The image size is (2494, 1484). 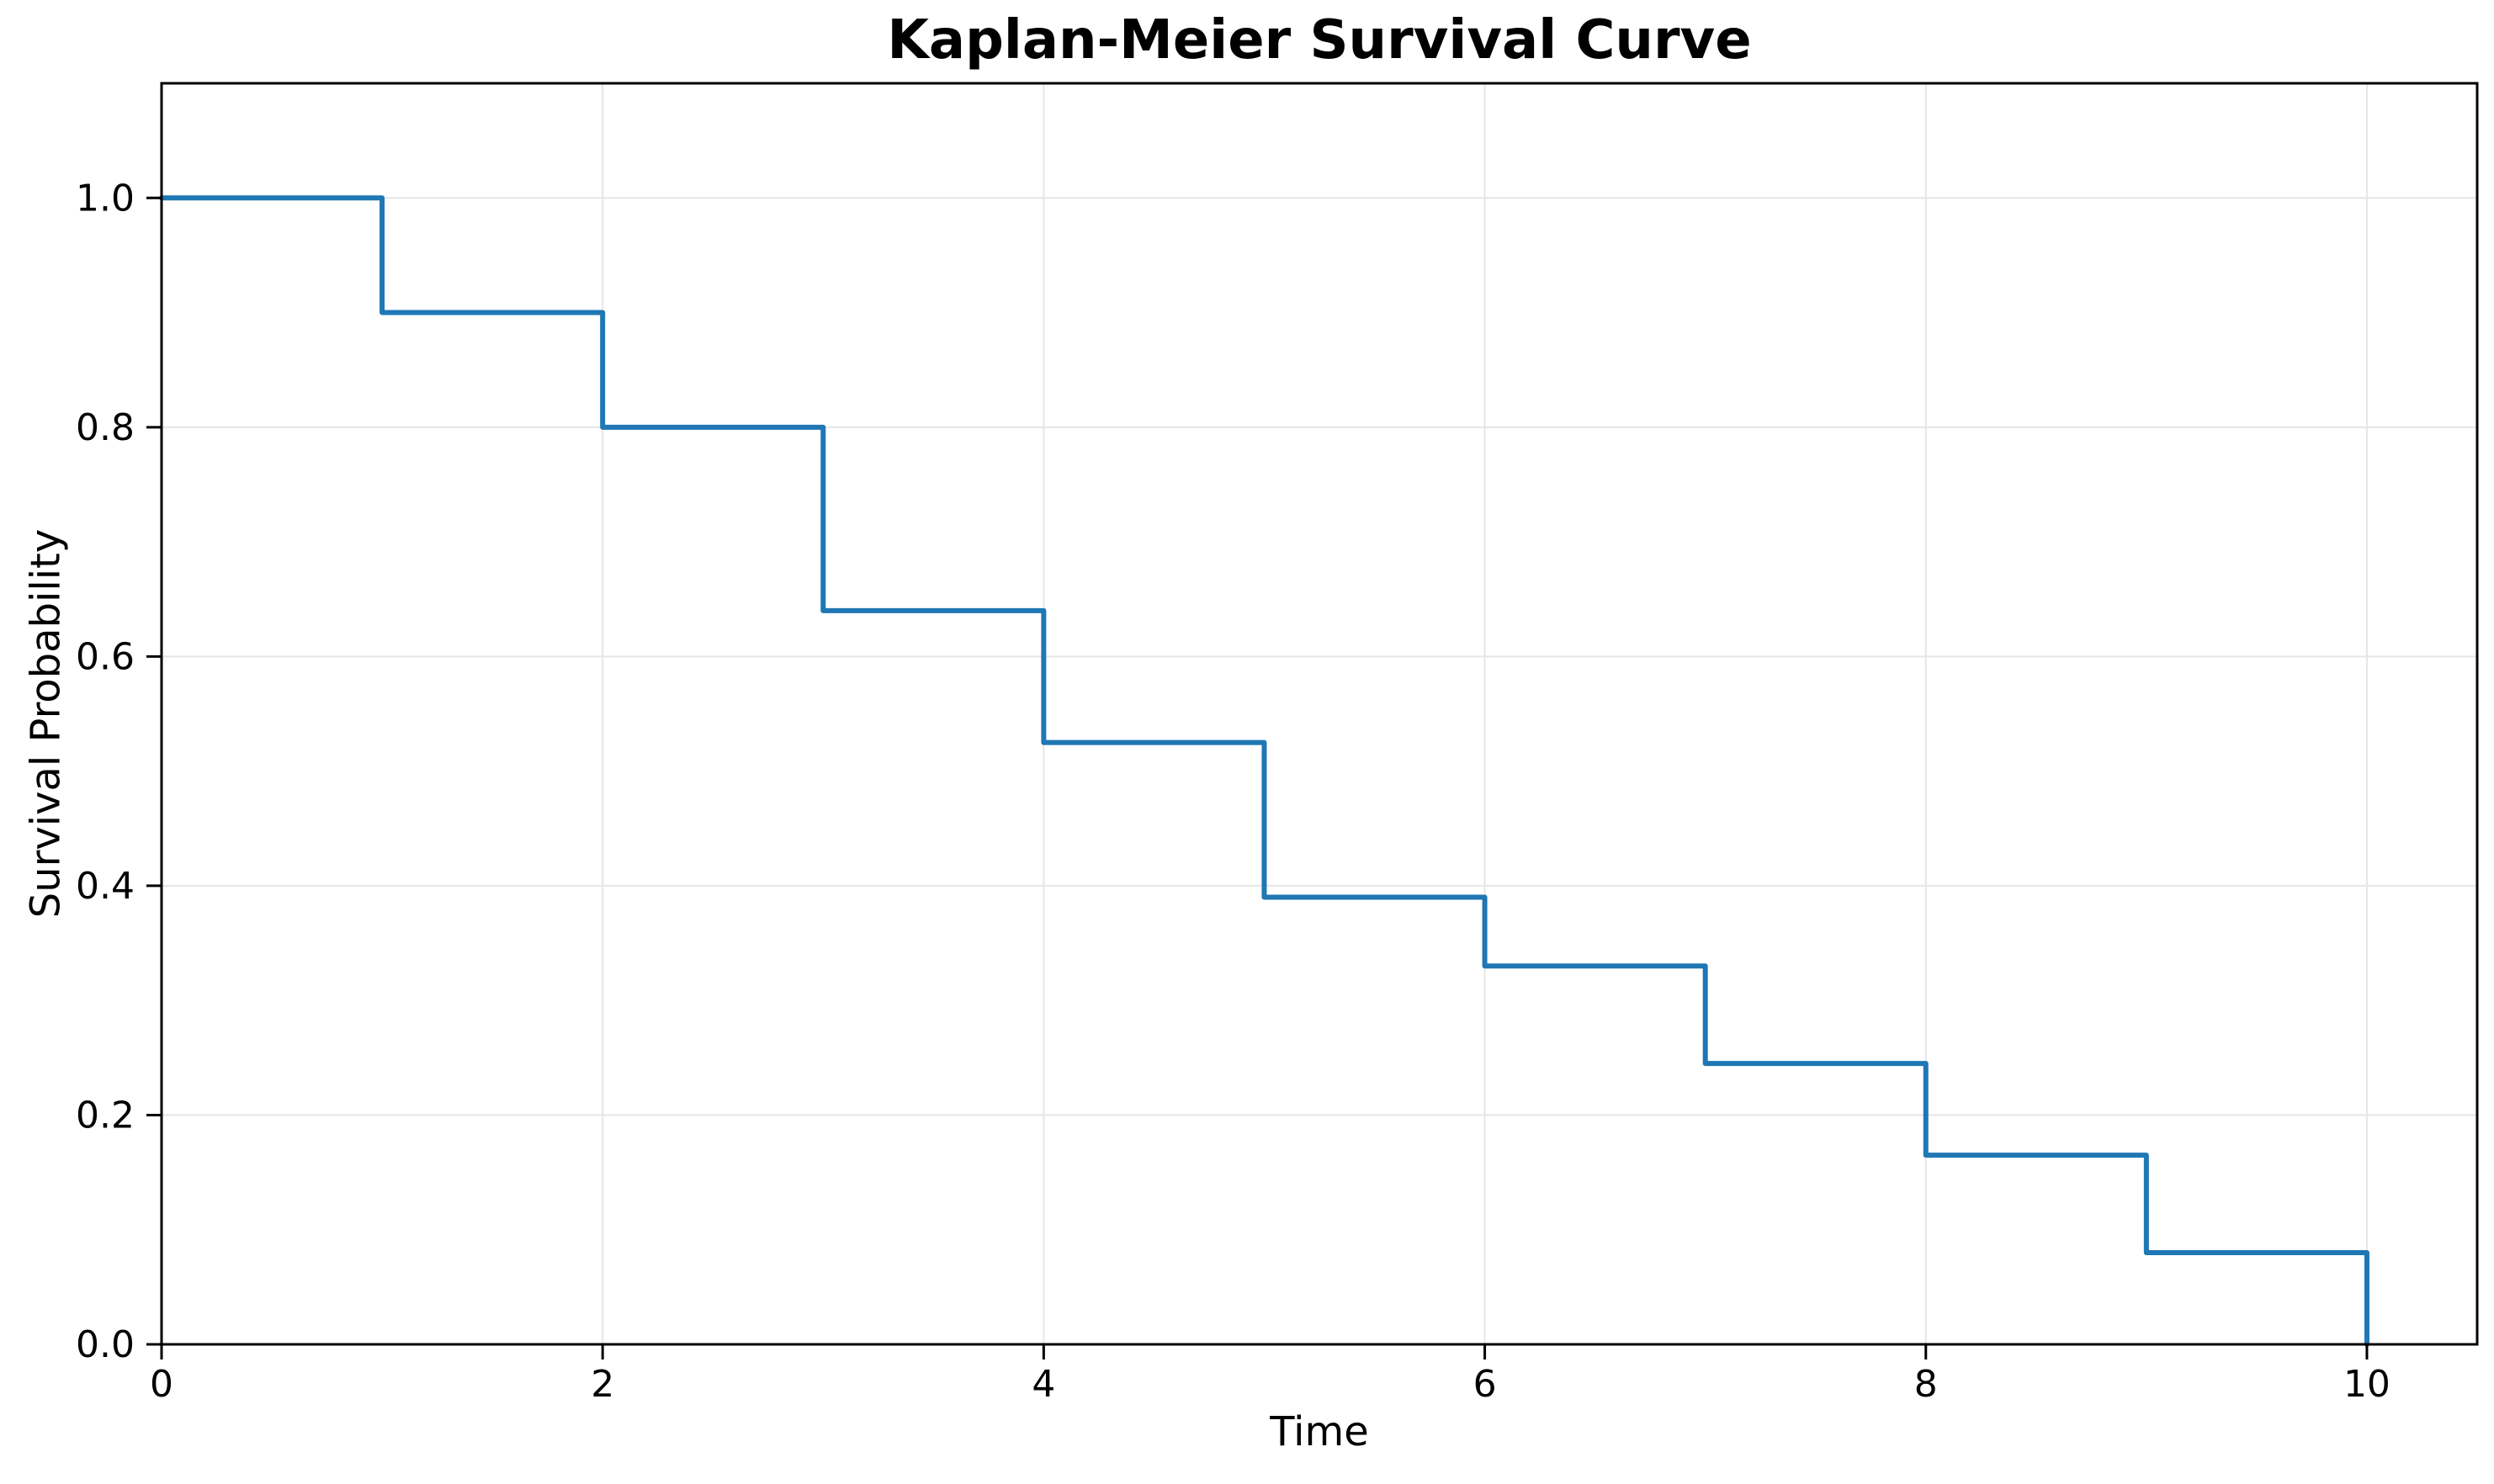 I want to click on y-tick-label: 0.4, so click(x=105, y=886).